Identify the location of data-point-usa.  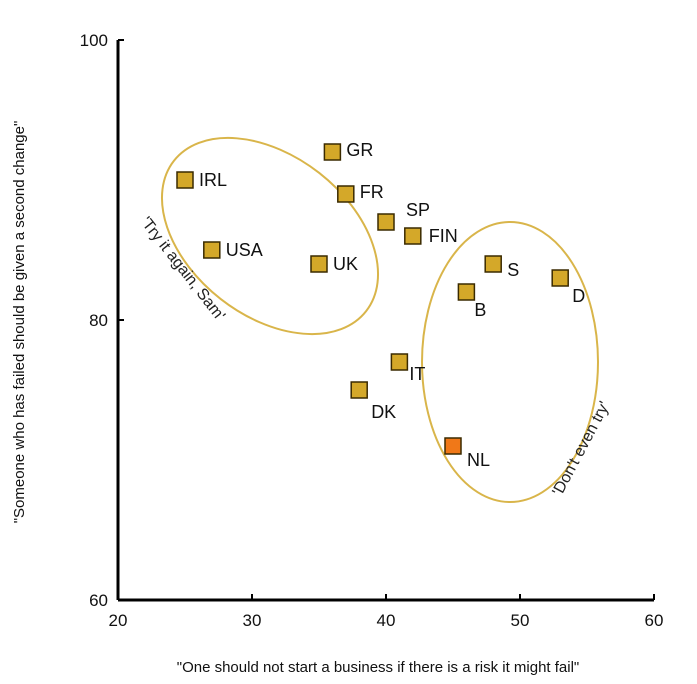
(212, 250).